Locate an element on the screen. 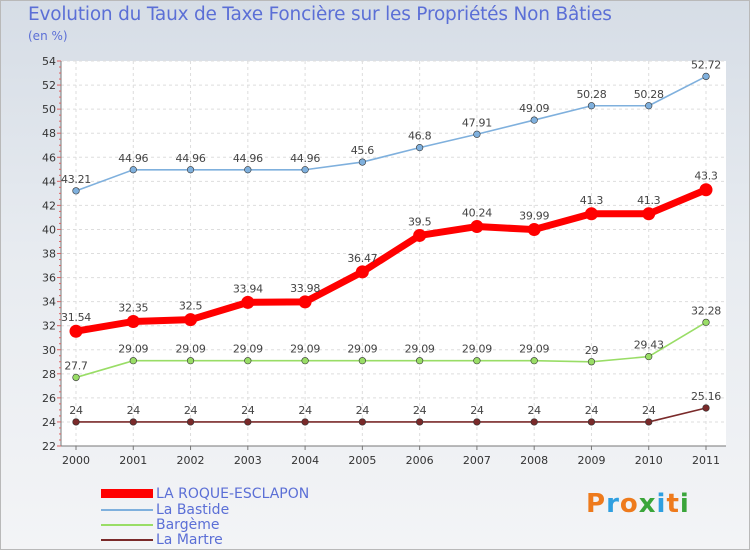 The image size is (750, 551). data-label-la-roque-esclapon: 32.5 is located at coordinates (191, 306).